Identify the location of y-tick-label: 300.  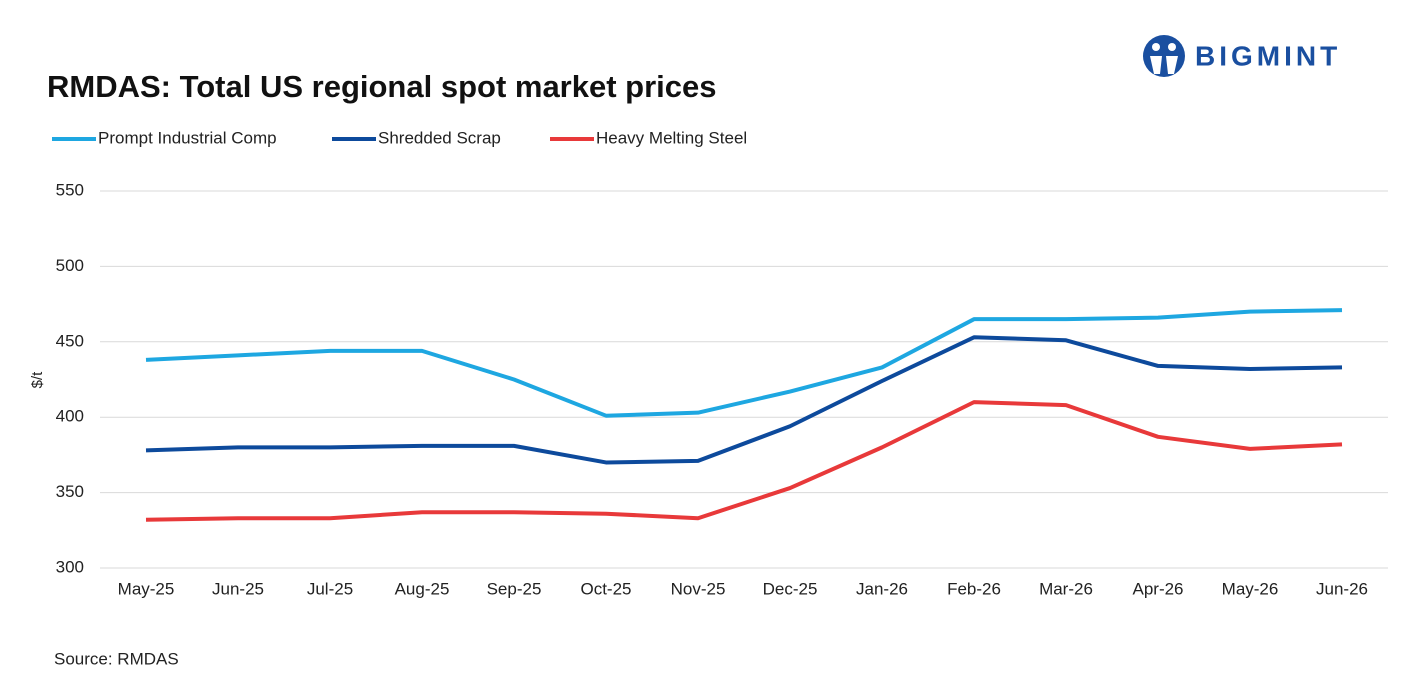
(70, 566).